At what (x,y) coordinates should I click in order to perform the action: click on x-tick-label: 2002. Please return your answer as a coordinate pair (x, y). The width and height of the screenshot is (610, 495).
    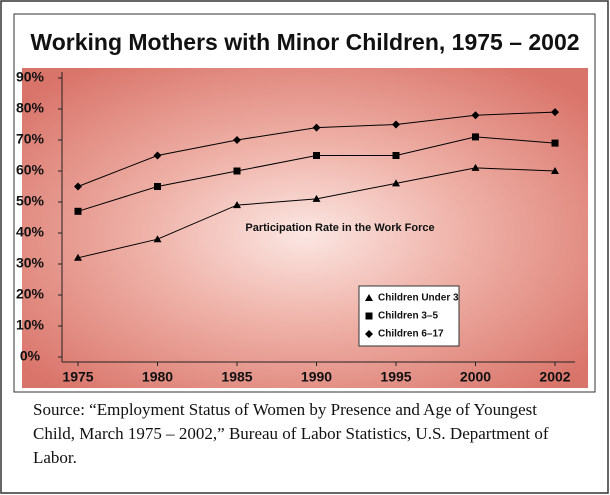
    Looking at the image, I should click on (554, 377).